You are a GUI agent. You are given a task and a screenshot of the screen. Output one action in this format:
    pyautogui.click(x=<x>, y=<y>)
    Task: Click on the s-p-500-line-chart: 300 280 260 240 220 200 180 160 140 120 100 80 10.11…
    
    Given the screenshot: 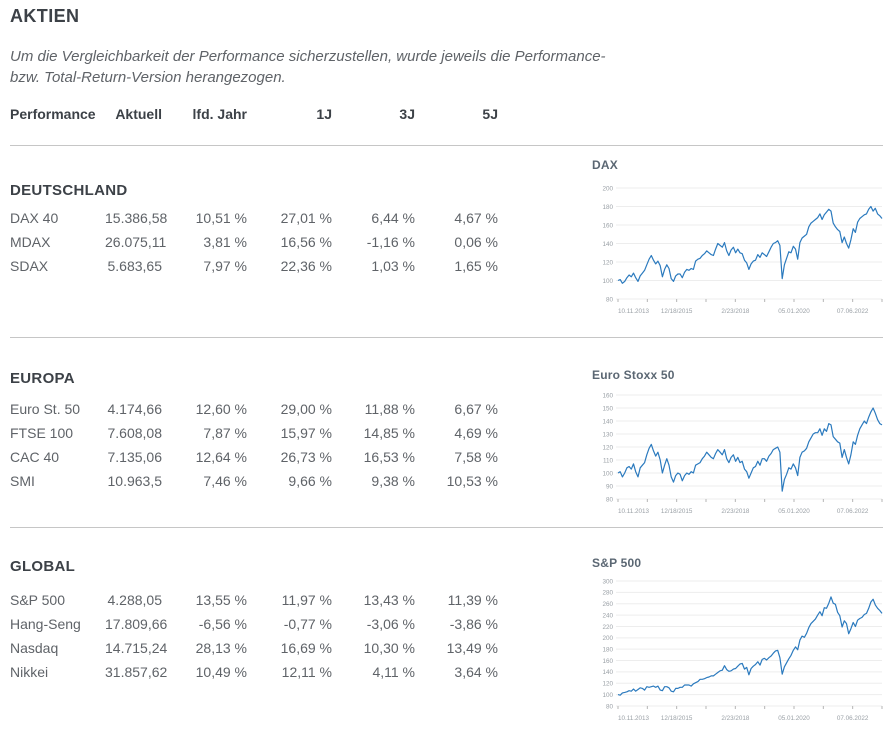 What is the action you would take?
    pyautogui.click(x=742, y=650)
    